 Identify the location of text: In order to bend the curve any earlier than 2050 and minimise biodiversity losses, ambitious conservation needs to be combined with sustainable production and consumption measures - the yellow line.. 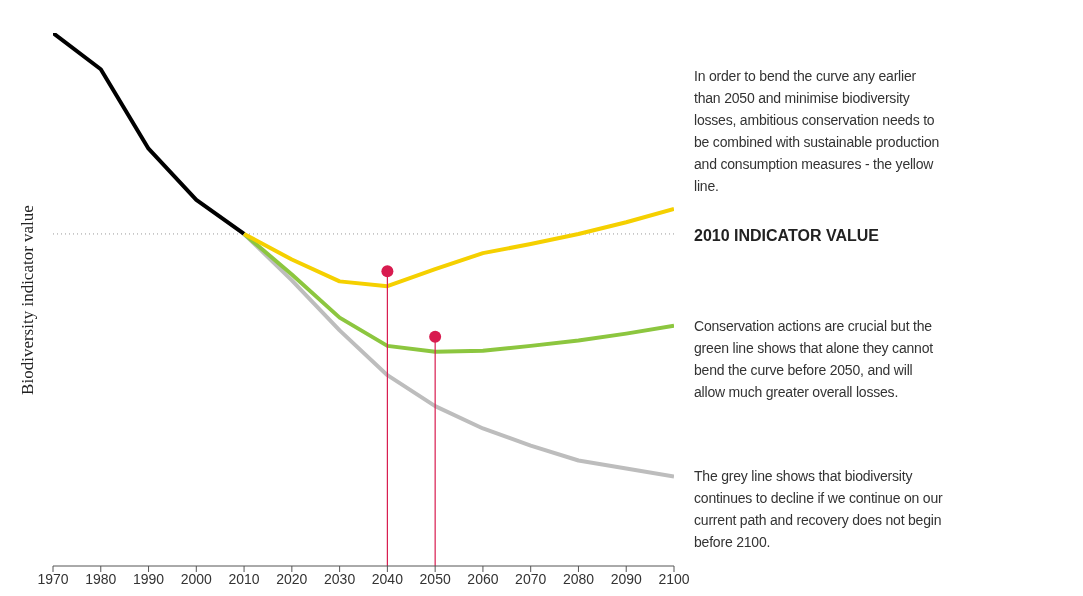
(817, 131).